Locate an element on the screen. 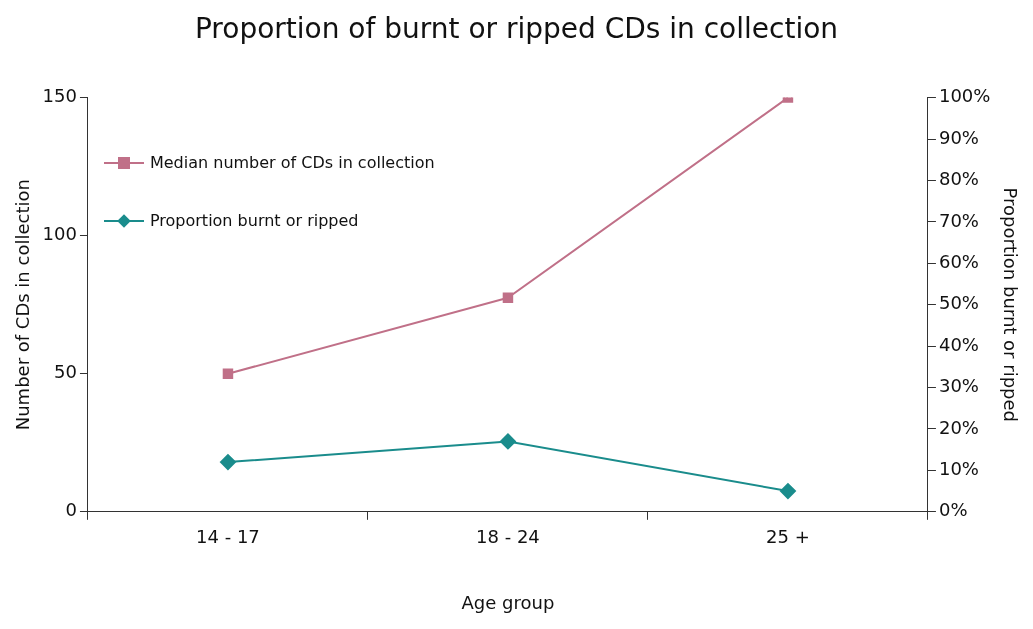 The width and height of the screenshot is (1033, 629). y2-tick-label: 100% is located at coordinates (964, 96).